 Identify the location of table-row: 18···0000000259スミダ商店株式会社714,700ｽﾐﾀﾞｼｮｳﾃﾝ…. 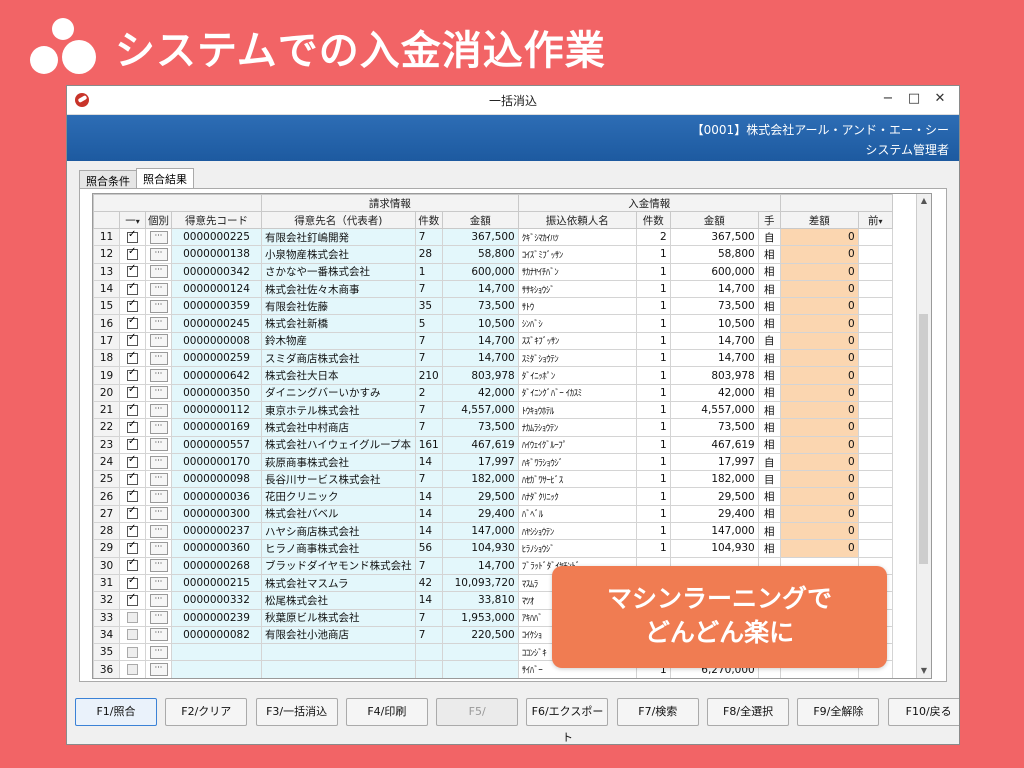
(493, 358).